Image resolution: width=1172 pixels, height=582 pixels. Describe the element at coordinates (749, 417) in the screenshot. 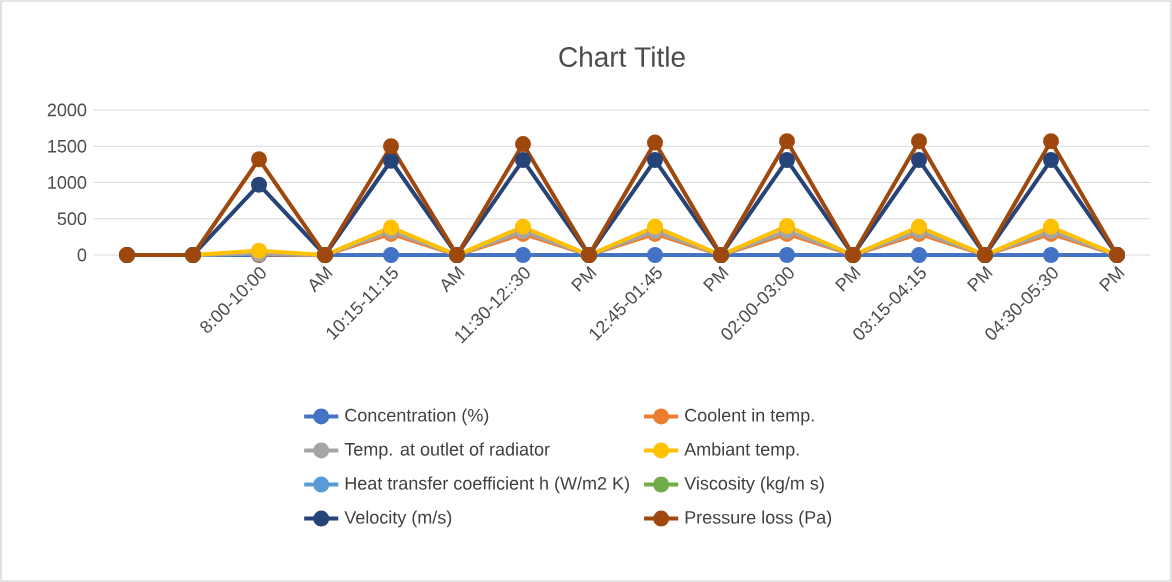

I see `legend-label: Coolent in temp.` at that location.